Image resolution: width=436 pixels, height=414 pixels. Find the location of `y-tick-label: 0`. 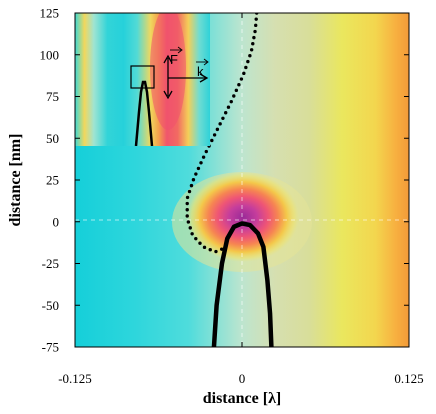

y-tick-label: 0 is located at coordinates (56, 221).